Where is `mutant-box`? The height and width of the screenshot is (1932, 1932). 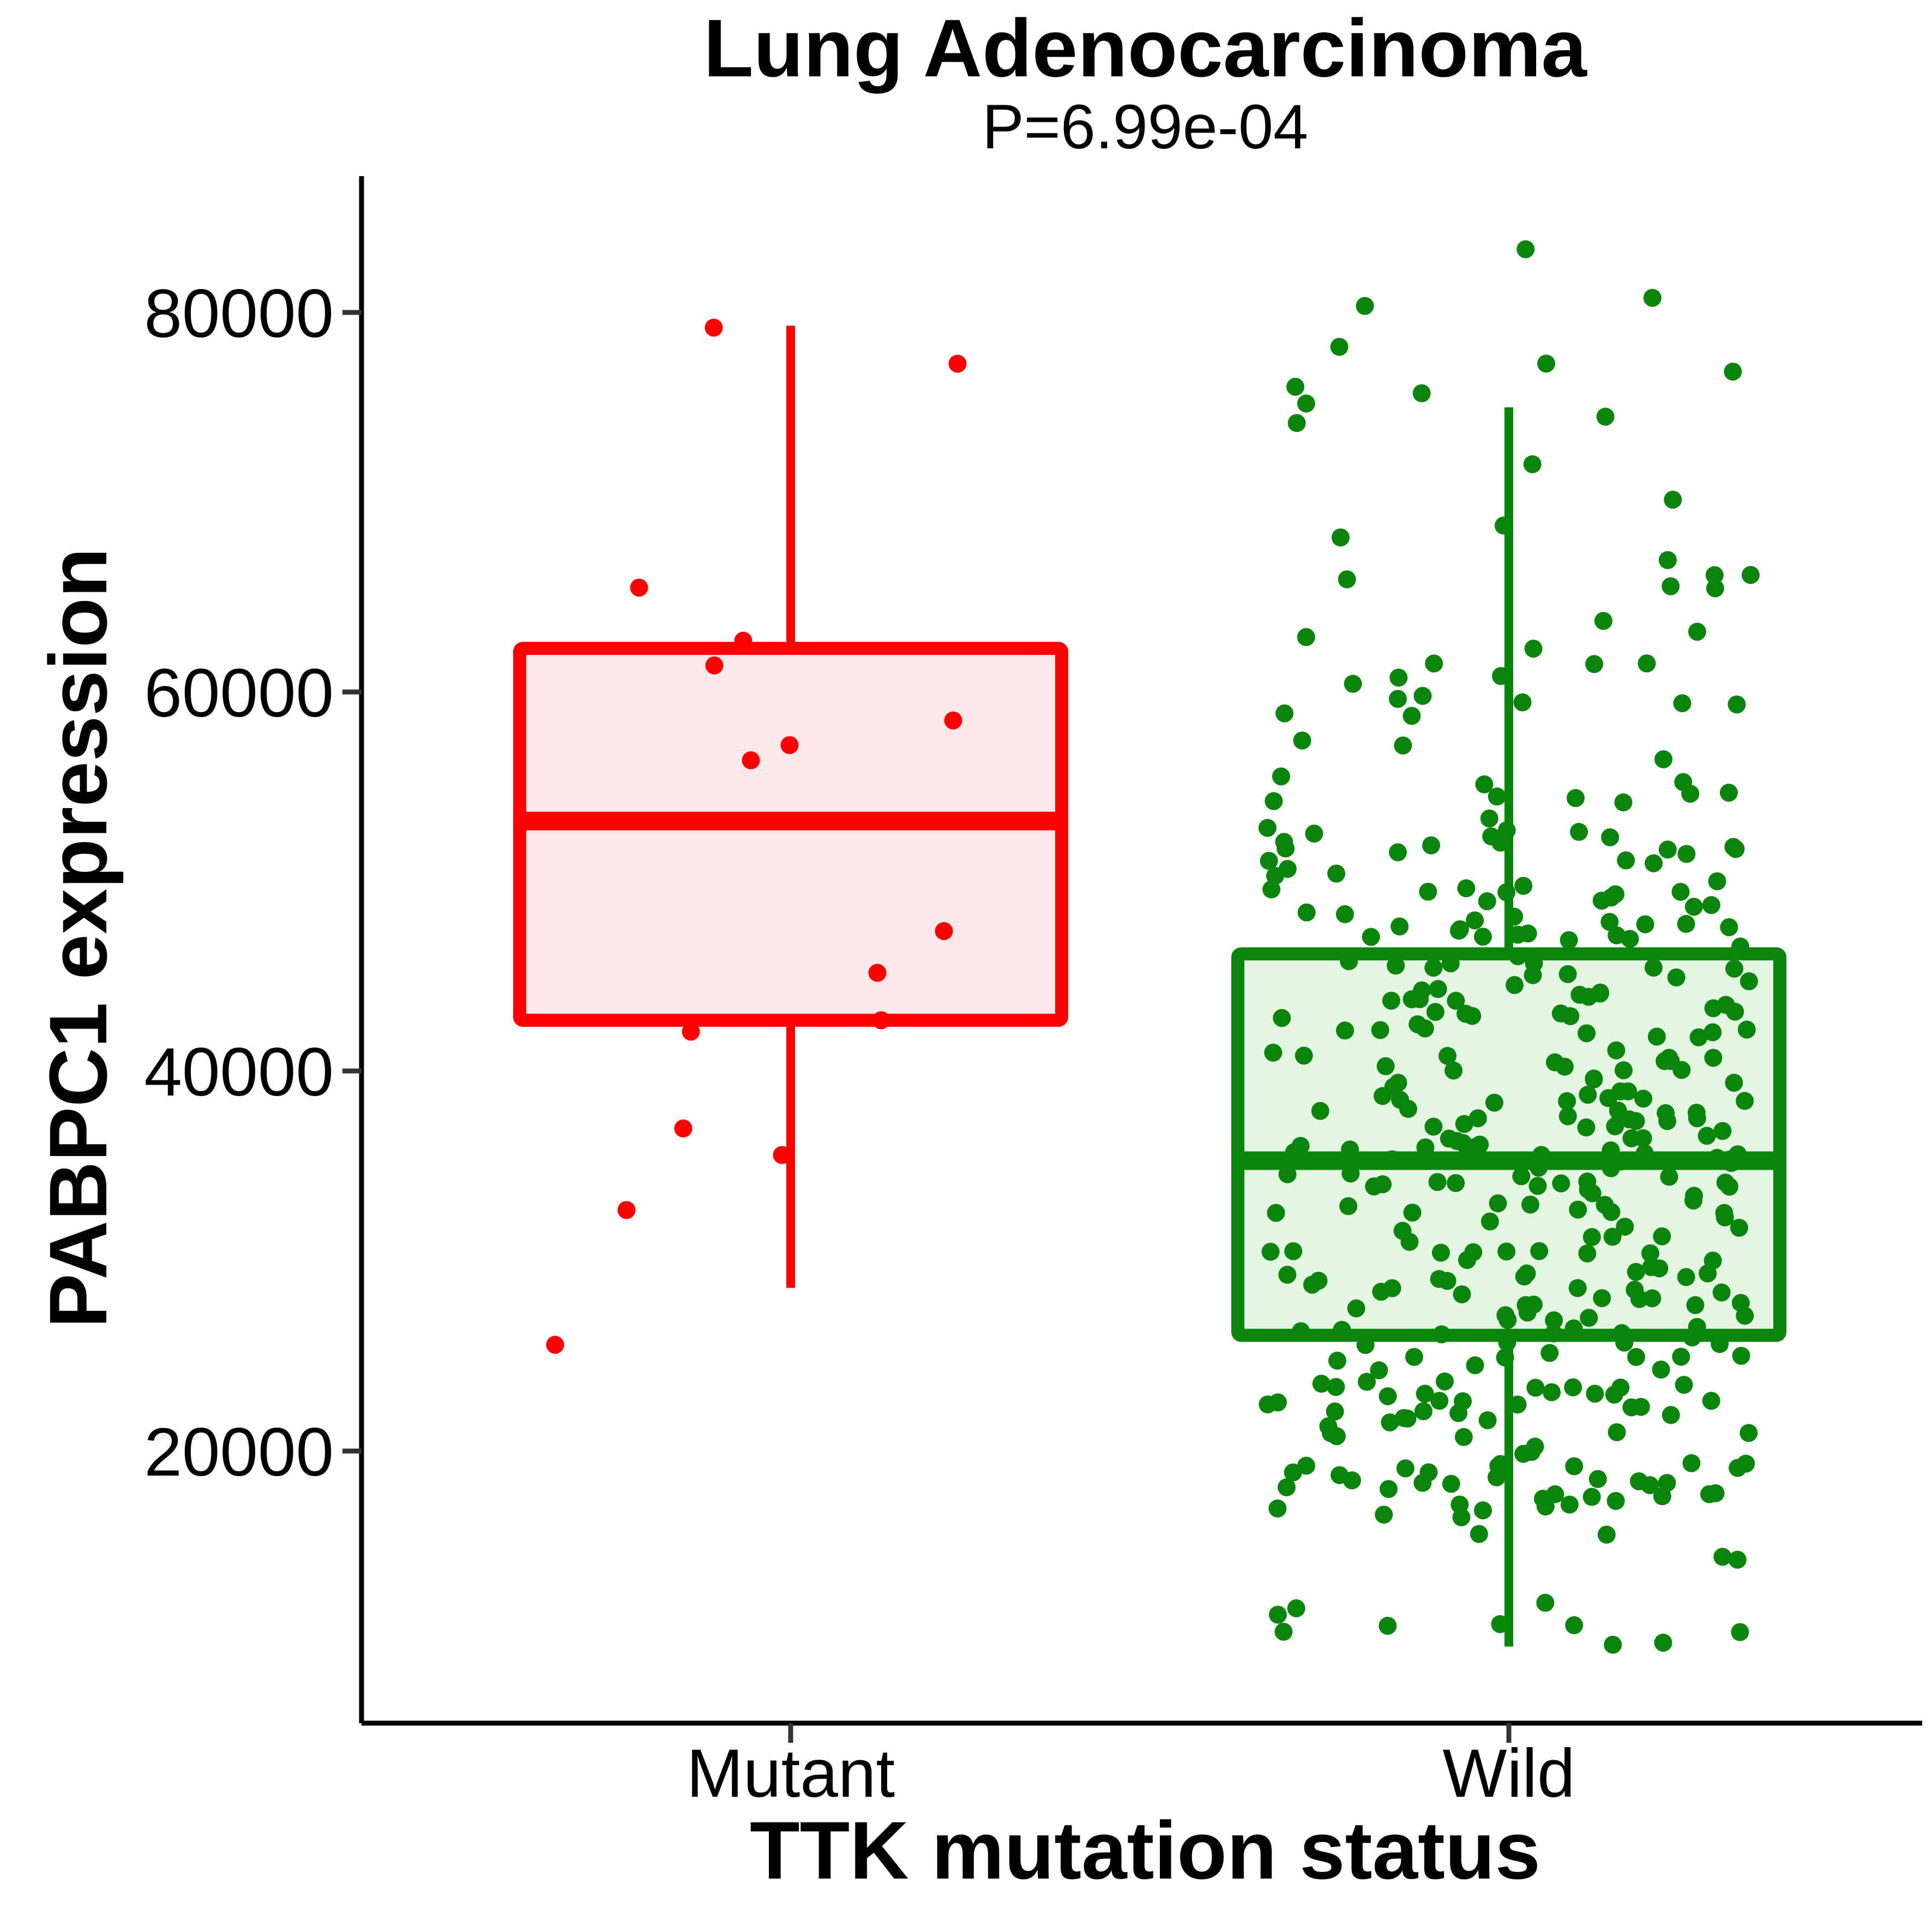
mutant-box is located at coordinates (790, 834).